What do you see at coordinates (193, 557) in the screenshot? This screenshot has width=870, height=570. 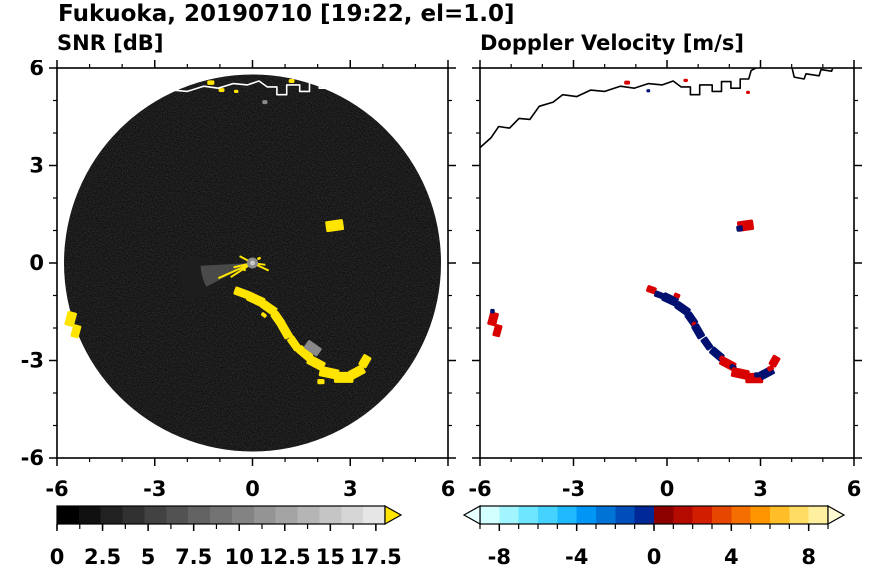 I see `colorbar-tick-label: 7.5` at bounding box center [193, 557].